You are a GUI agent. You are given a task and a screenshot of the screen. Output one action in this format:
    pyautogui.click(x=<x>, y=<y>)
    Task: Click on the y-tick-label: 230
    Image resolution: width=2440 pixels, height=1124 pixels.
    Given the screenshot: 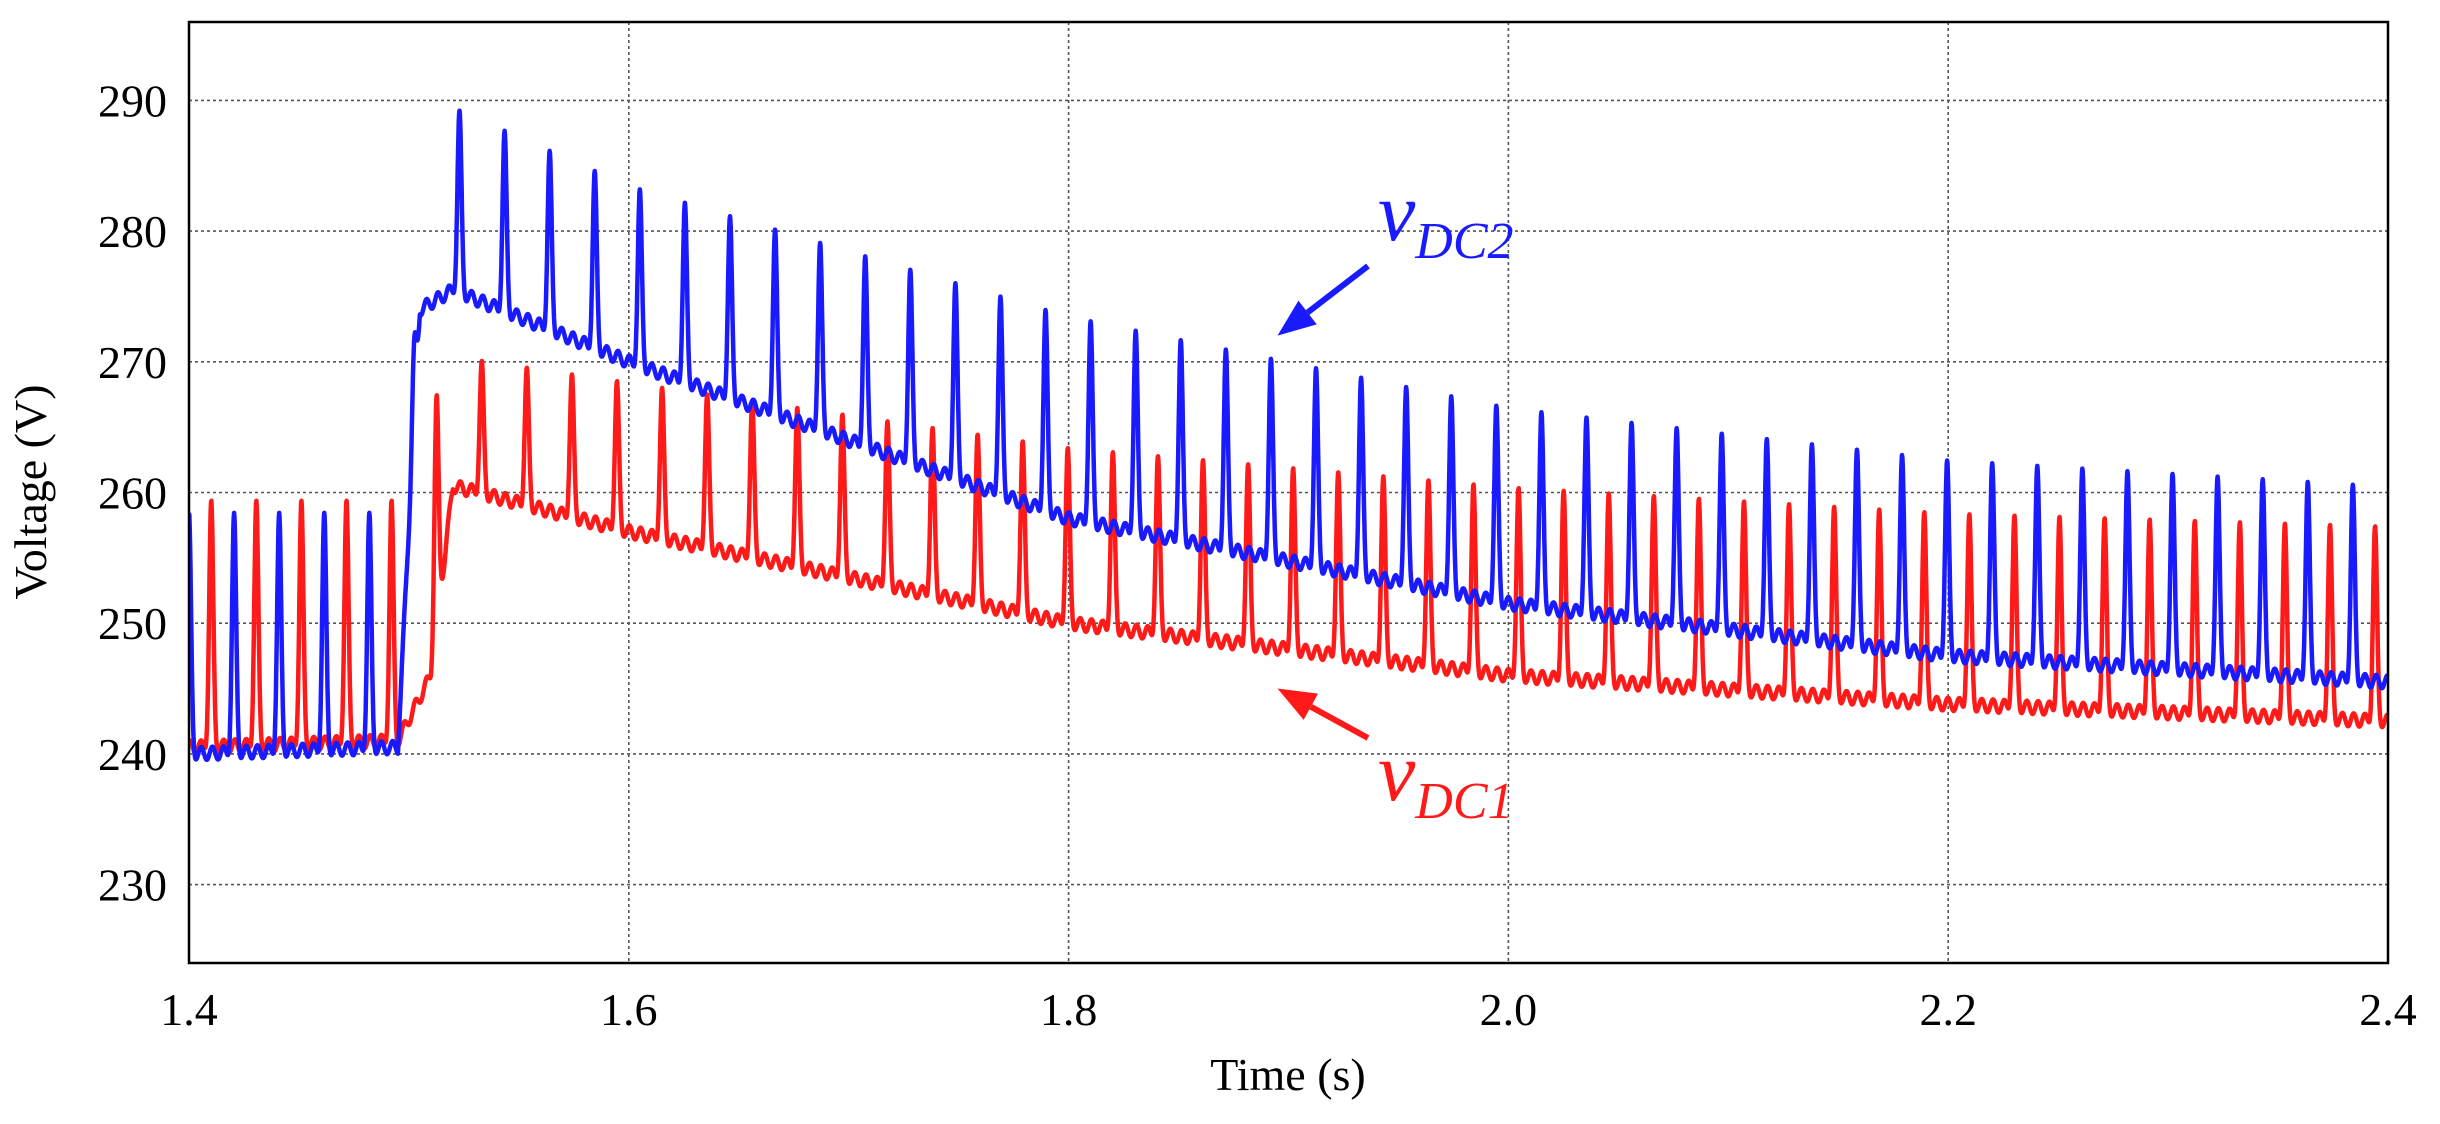 What is the action you would take?
    pyautogui.click(x=132, y=885)
    